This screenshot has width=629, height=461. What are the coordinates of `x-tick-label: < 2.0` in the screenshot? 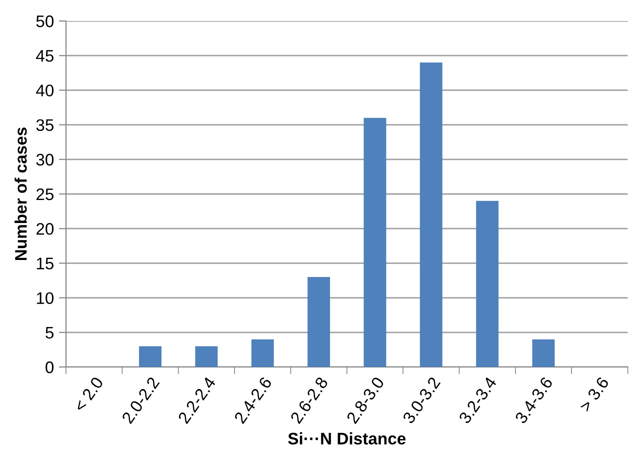 It's located at (88, 394).